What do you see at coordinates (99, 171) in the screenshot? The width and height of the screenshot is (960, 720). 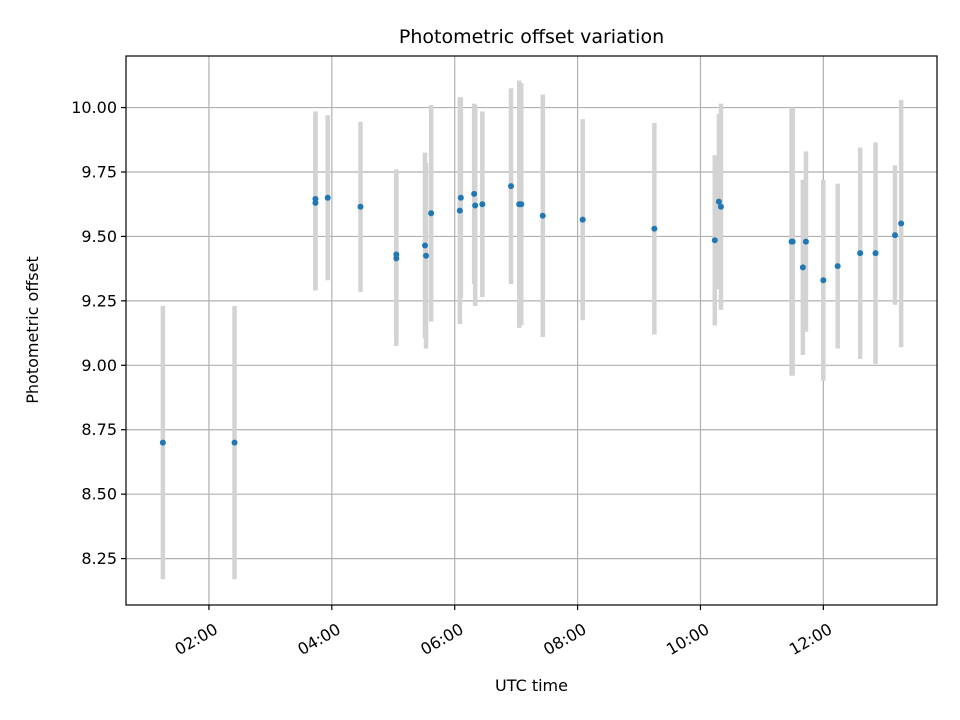 I see `y-tick-label: 9.75` at bounding box center [99, 171].